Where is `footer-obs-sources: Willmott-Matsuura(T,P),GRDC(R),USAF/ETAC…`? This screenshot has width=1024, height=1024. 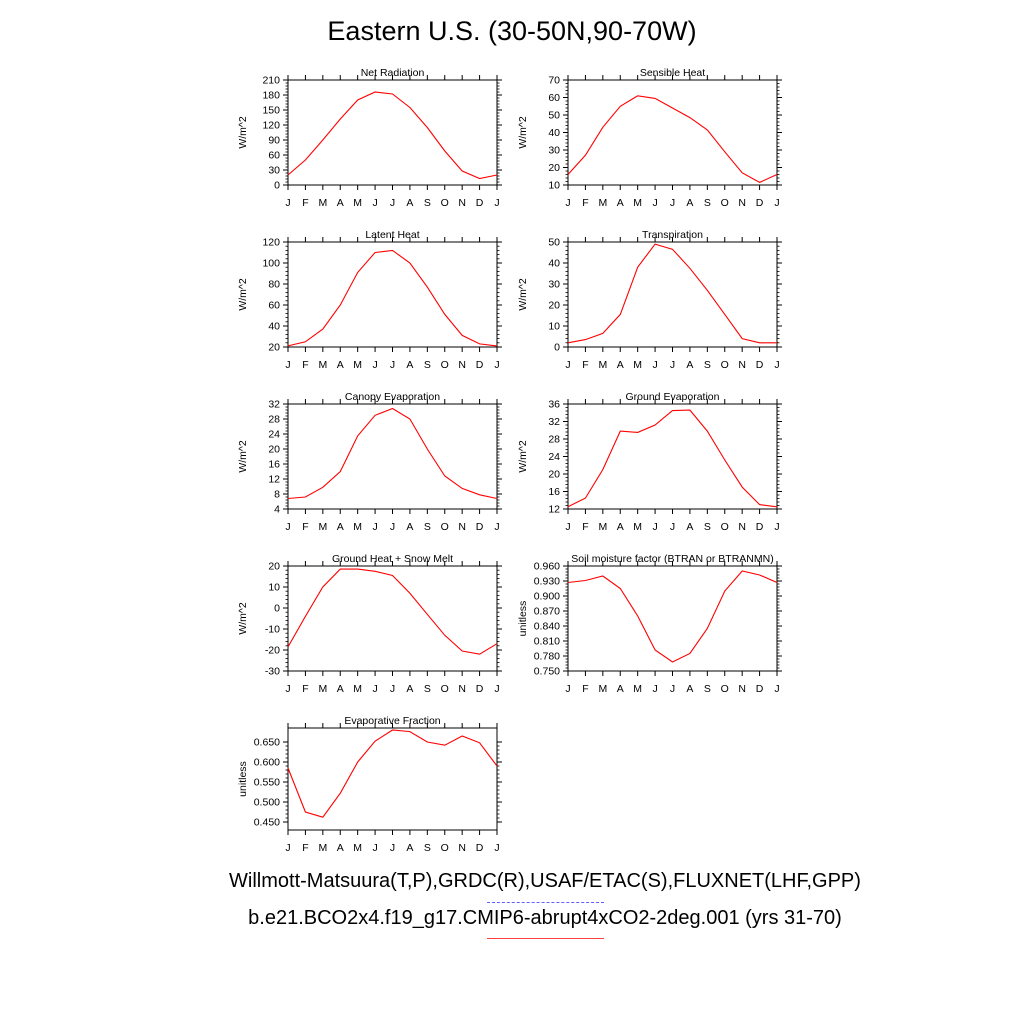
footer-obs-sources: Willmott-Matsuura(T,P),GRDC(R),USAF/ETAC… is located at coordinates (545, 881).